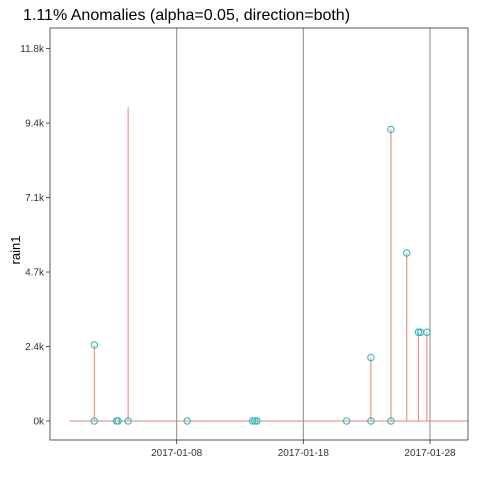 The image size is (480, 480). Describe the element at coordinates (35, 347) in the screenshot. I see `y-tick-label: 2.4k` at that location.